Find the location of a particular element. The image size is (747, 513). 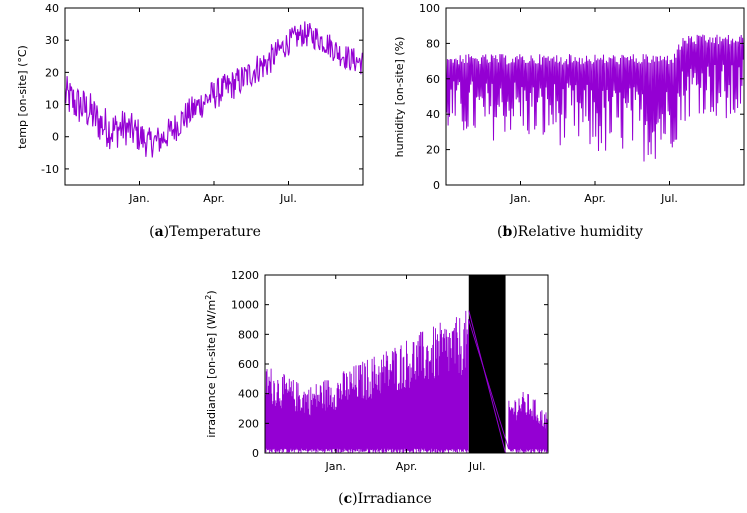

chart-c-y-tick-label: 0 is located at coordinates (255, 453).